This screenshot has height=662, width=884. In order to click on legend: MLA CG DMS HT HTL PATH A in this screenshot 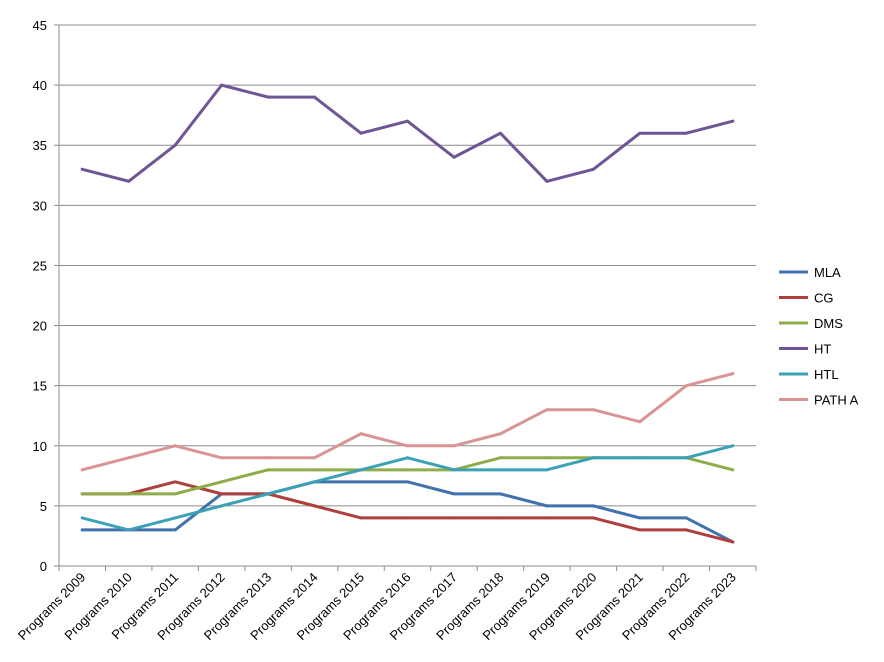, I will do `click(819, 336)`.